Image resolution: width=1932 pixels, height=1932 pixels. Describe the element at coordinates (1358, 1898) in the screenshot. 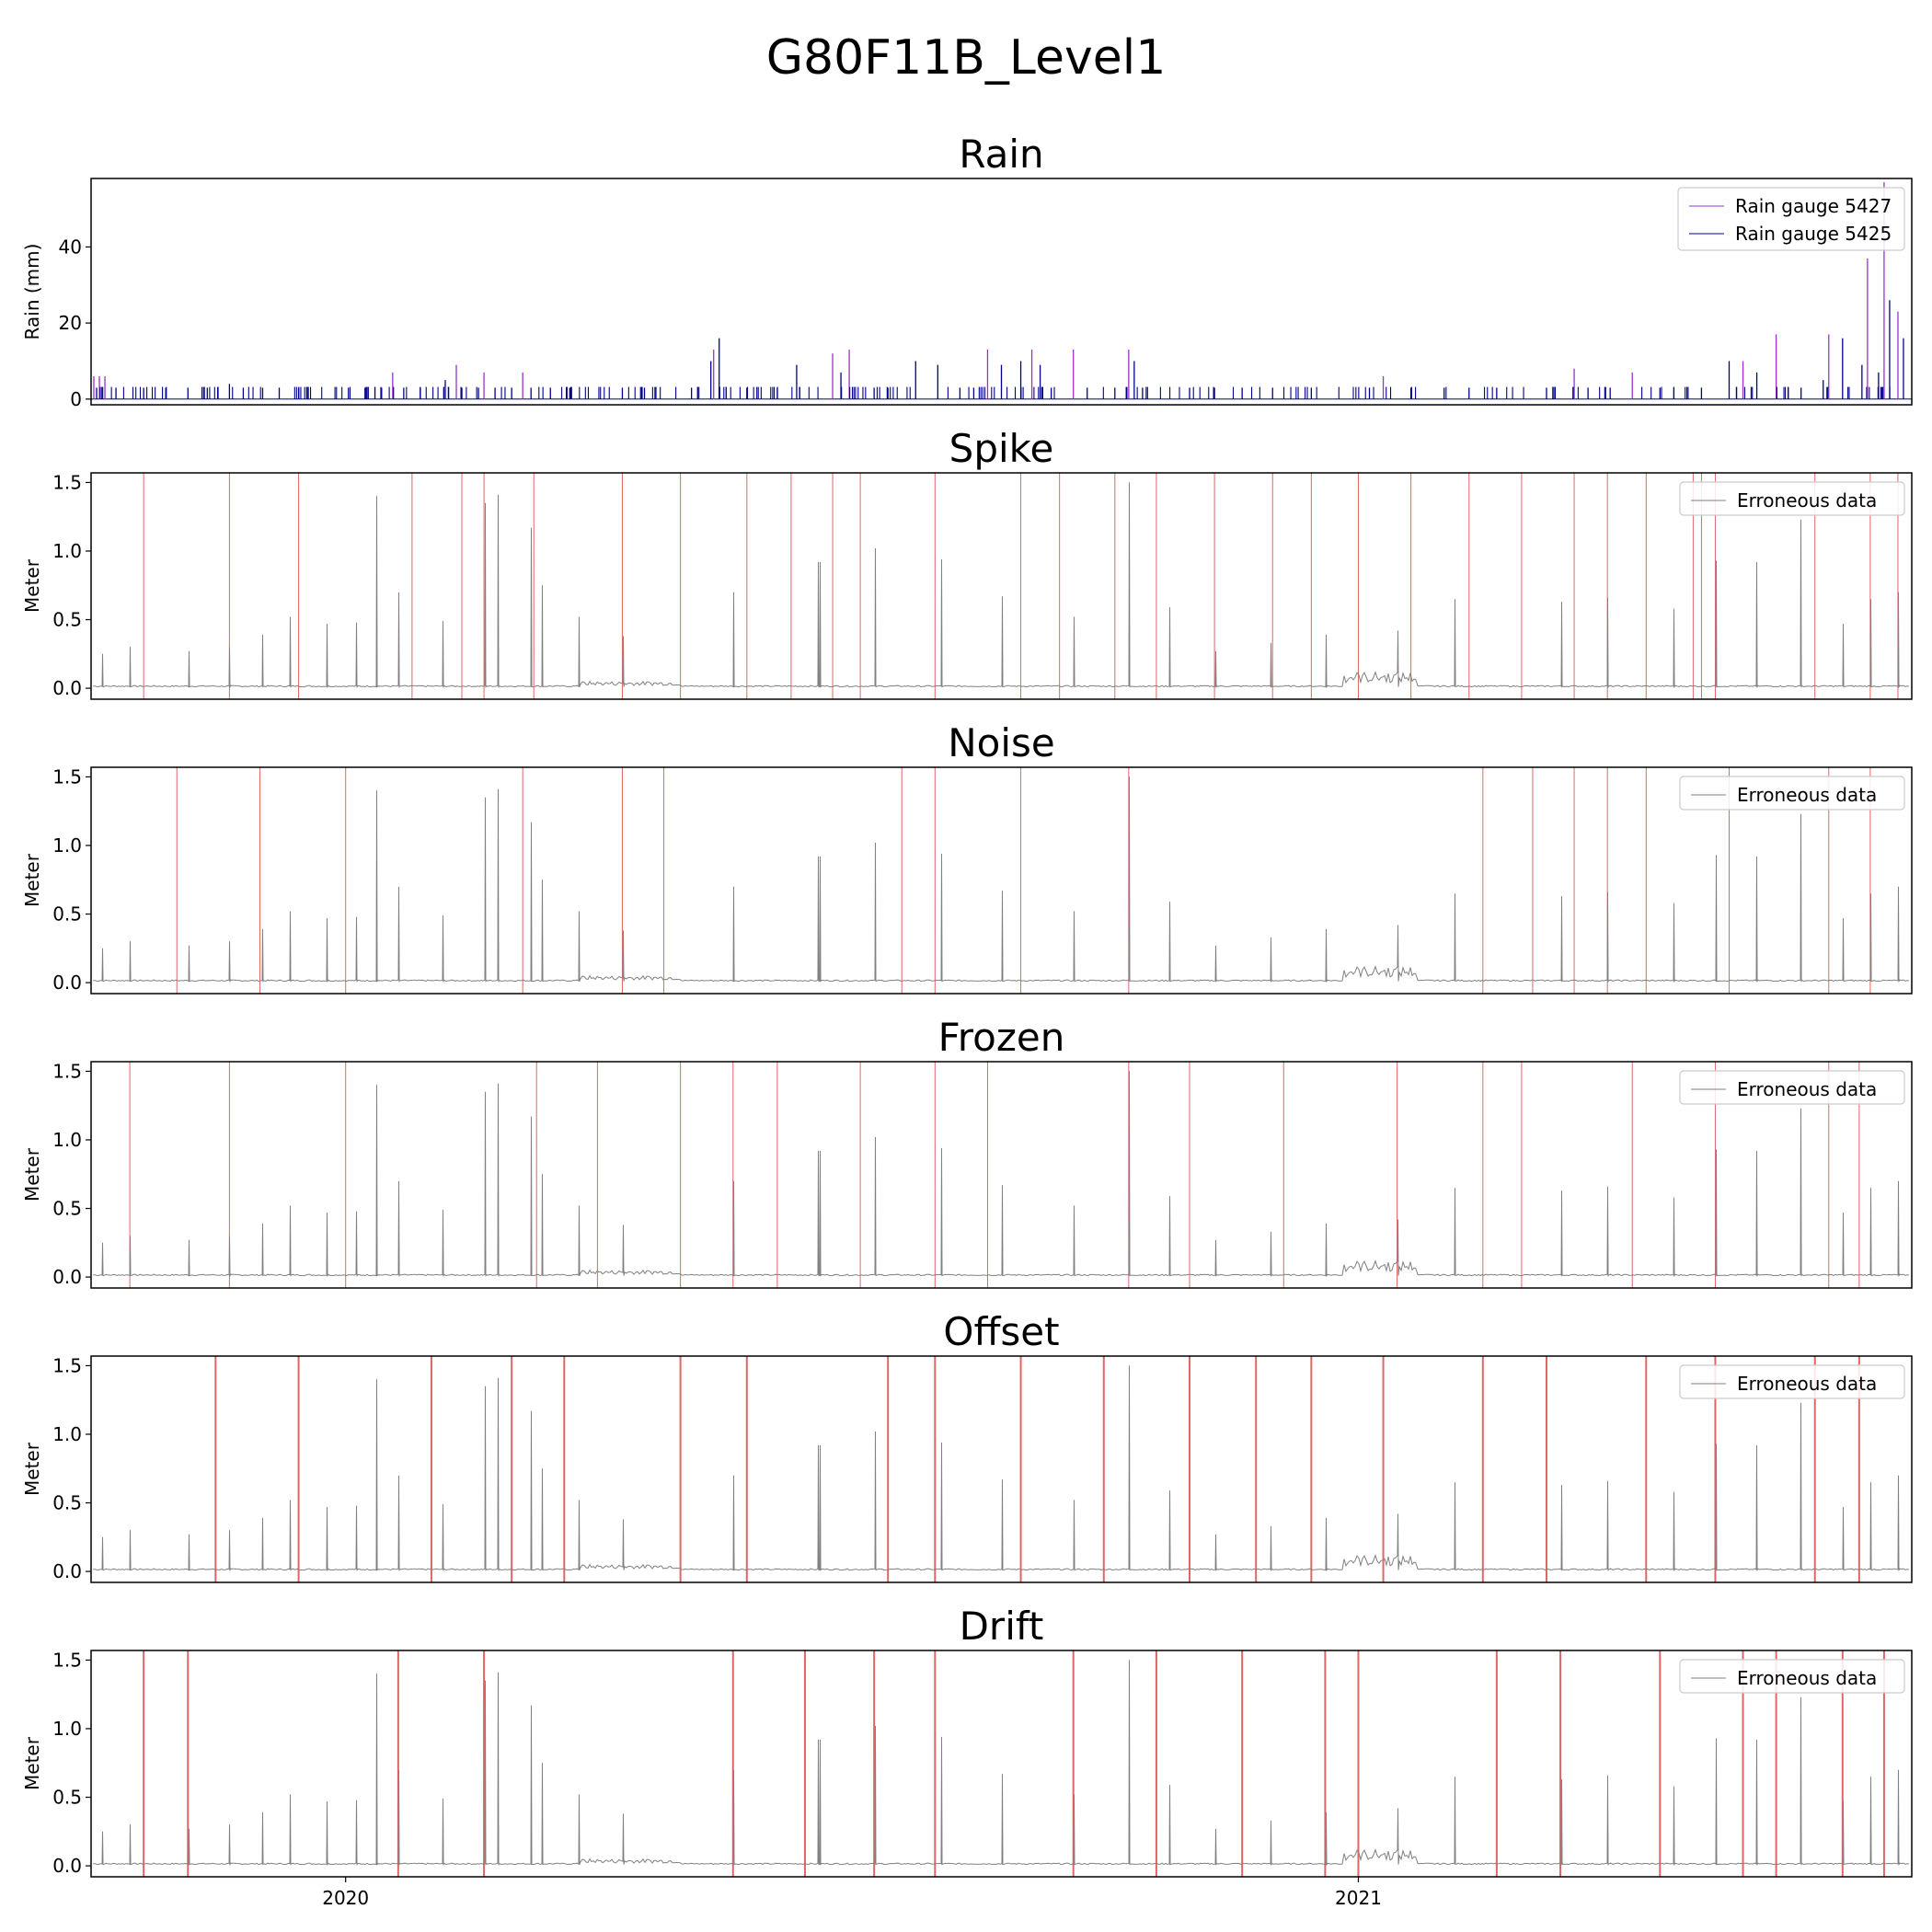

I see `x-tick-label: 2021` at that location.